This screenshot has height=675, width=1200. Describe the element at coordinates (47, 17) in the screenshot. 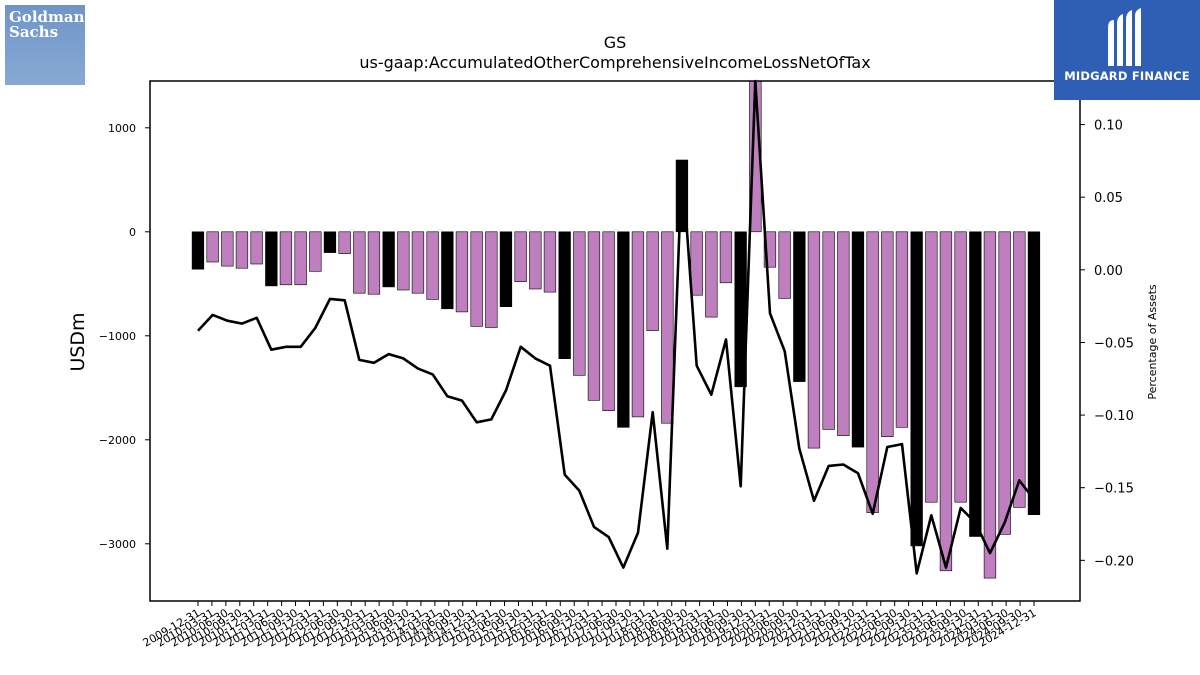

I see `logo-line-1: Goldman` at that location.